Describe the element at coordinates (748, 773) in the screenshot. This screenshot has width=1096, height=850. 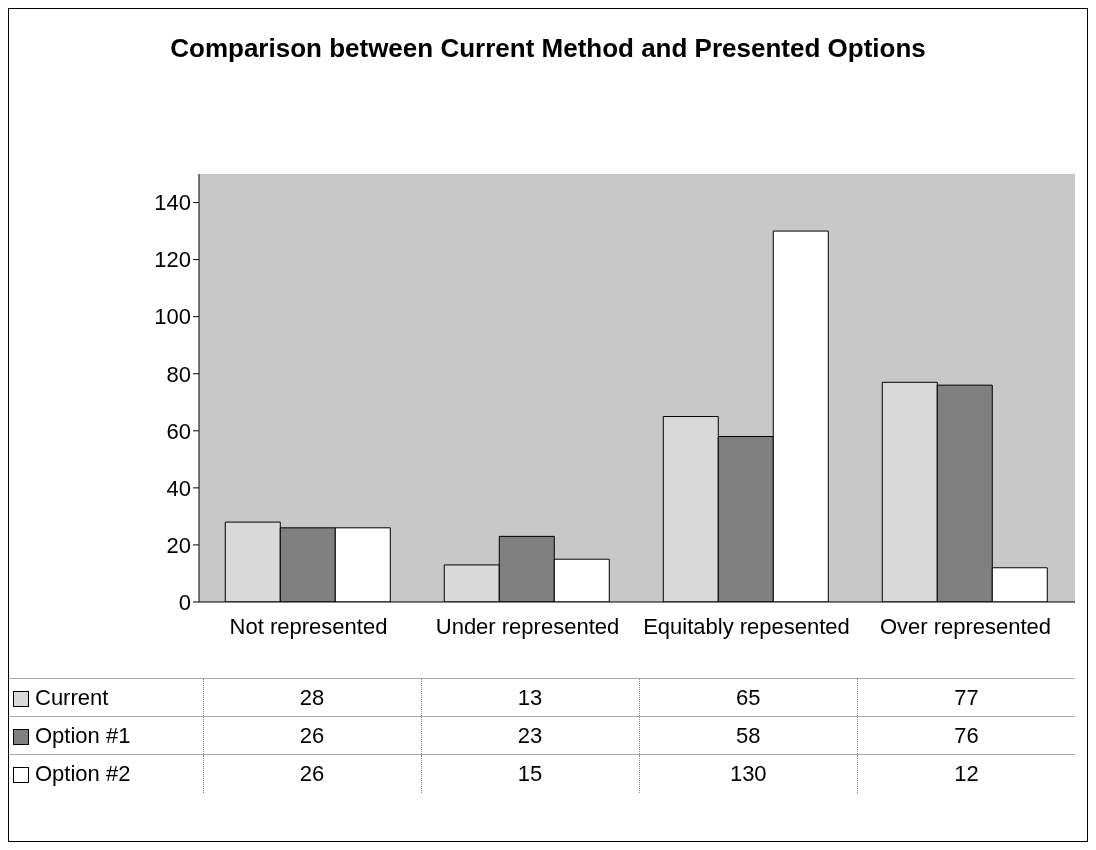
I see `data-label: 130` at that location.